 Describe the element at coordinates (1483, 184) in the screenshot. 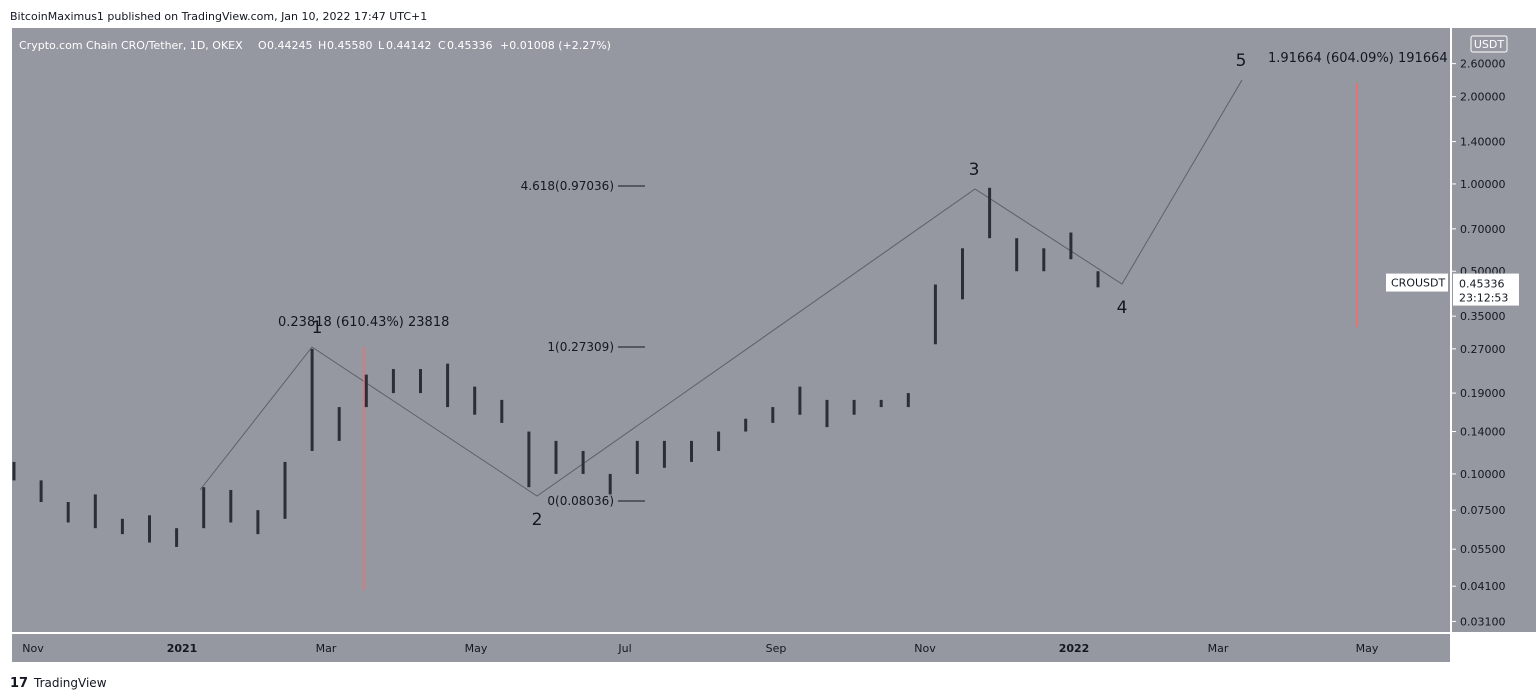

I see `y-tick-label: 1.00000` at that location.